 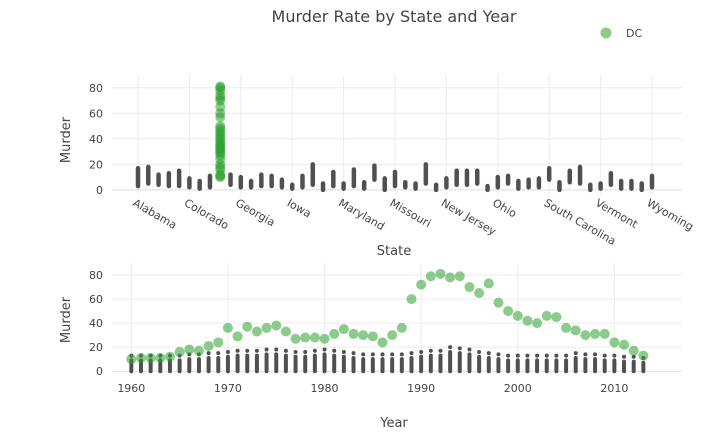 I want to click on x-tick-label: 2010, so click(x=614, y=388).